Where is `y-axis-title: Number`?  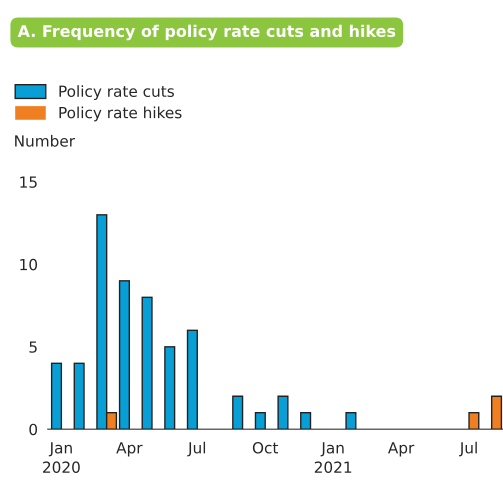 y-axis-title: Number is located at coordinates (45, 140).